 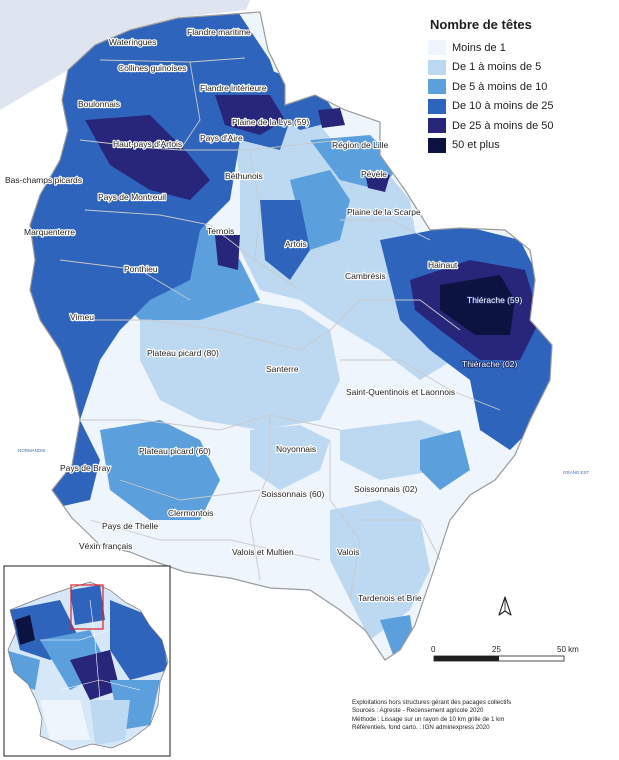 I want to click on region-label: Flandre intérieure, so click(x=233, y=88).